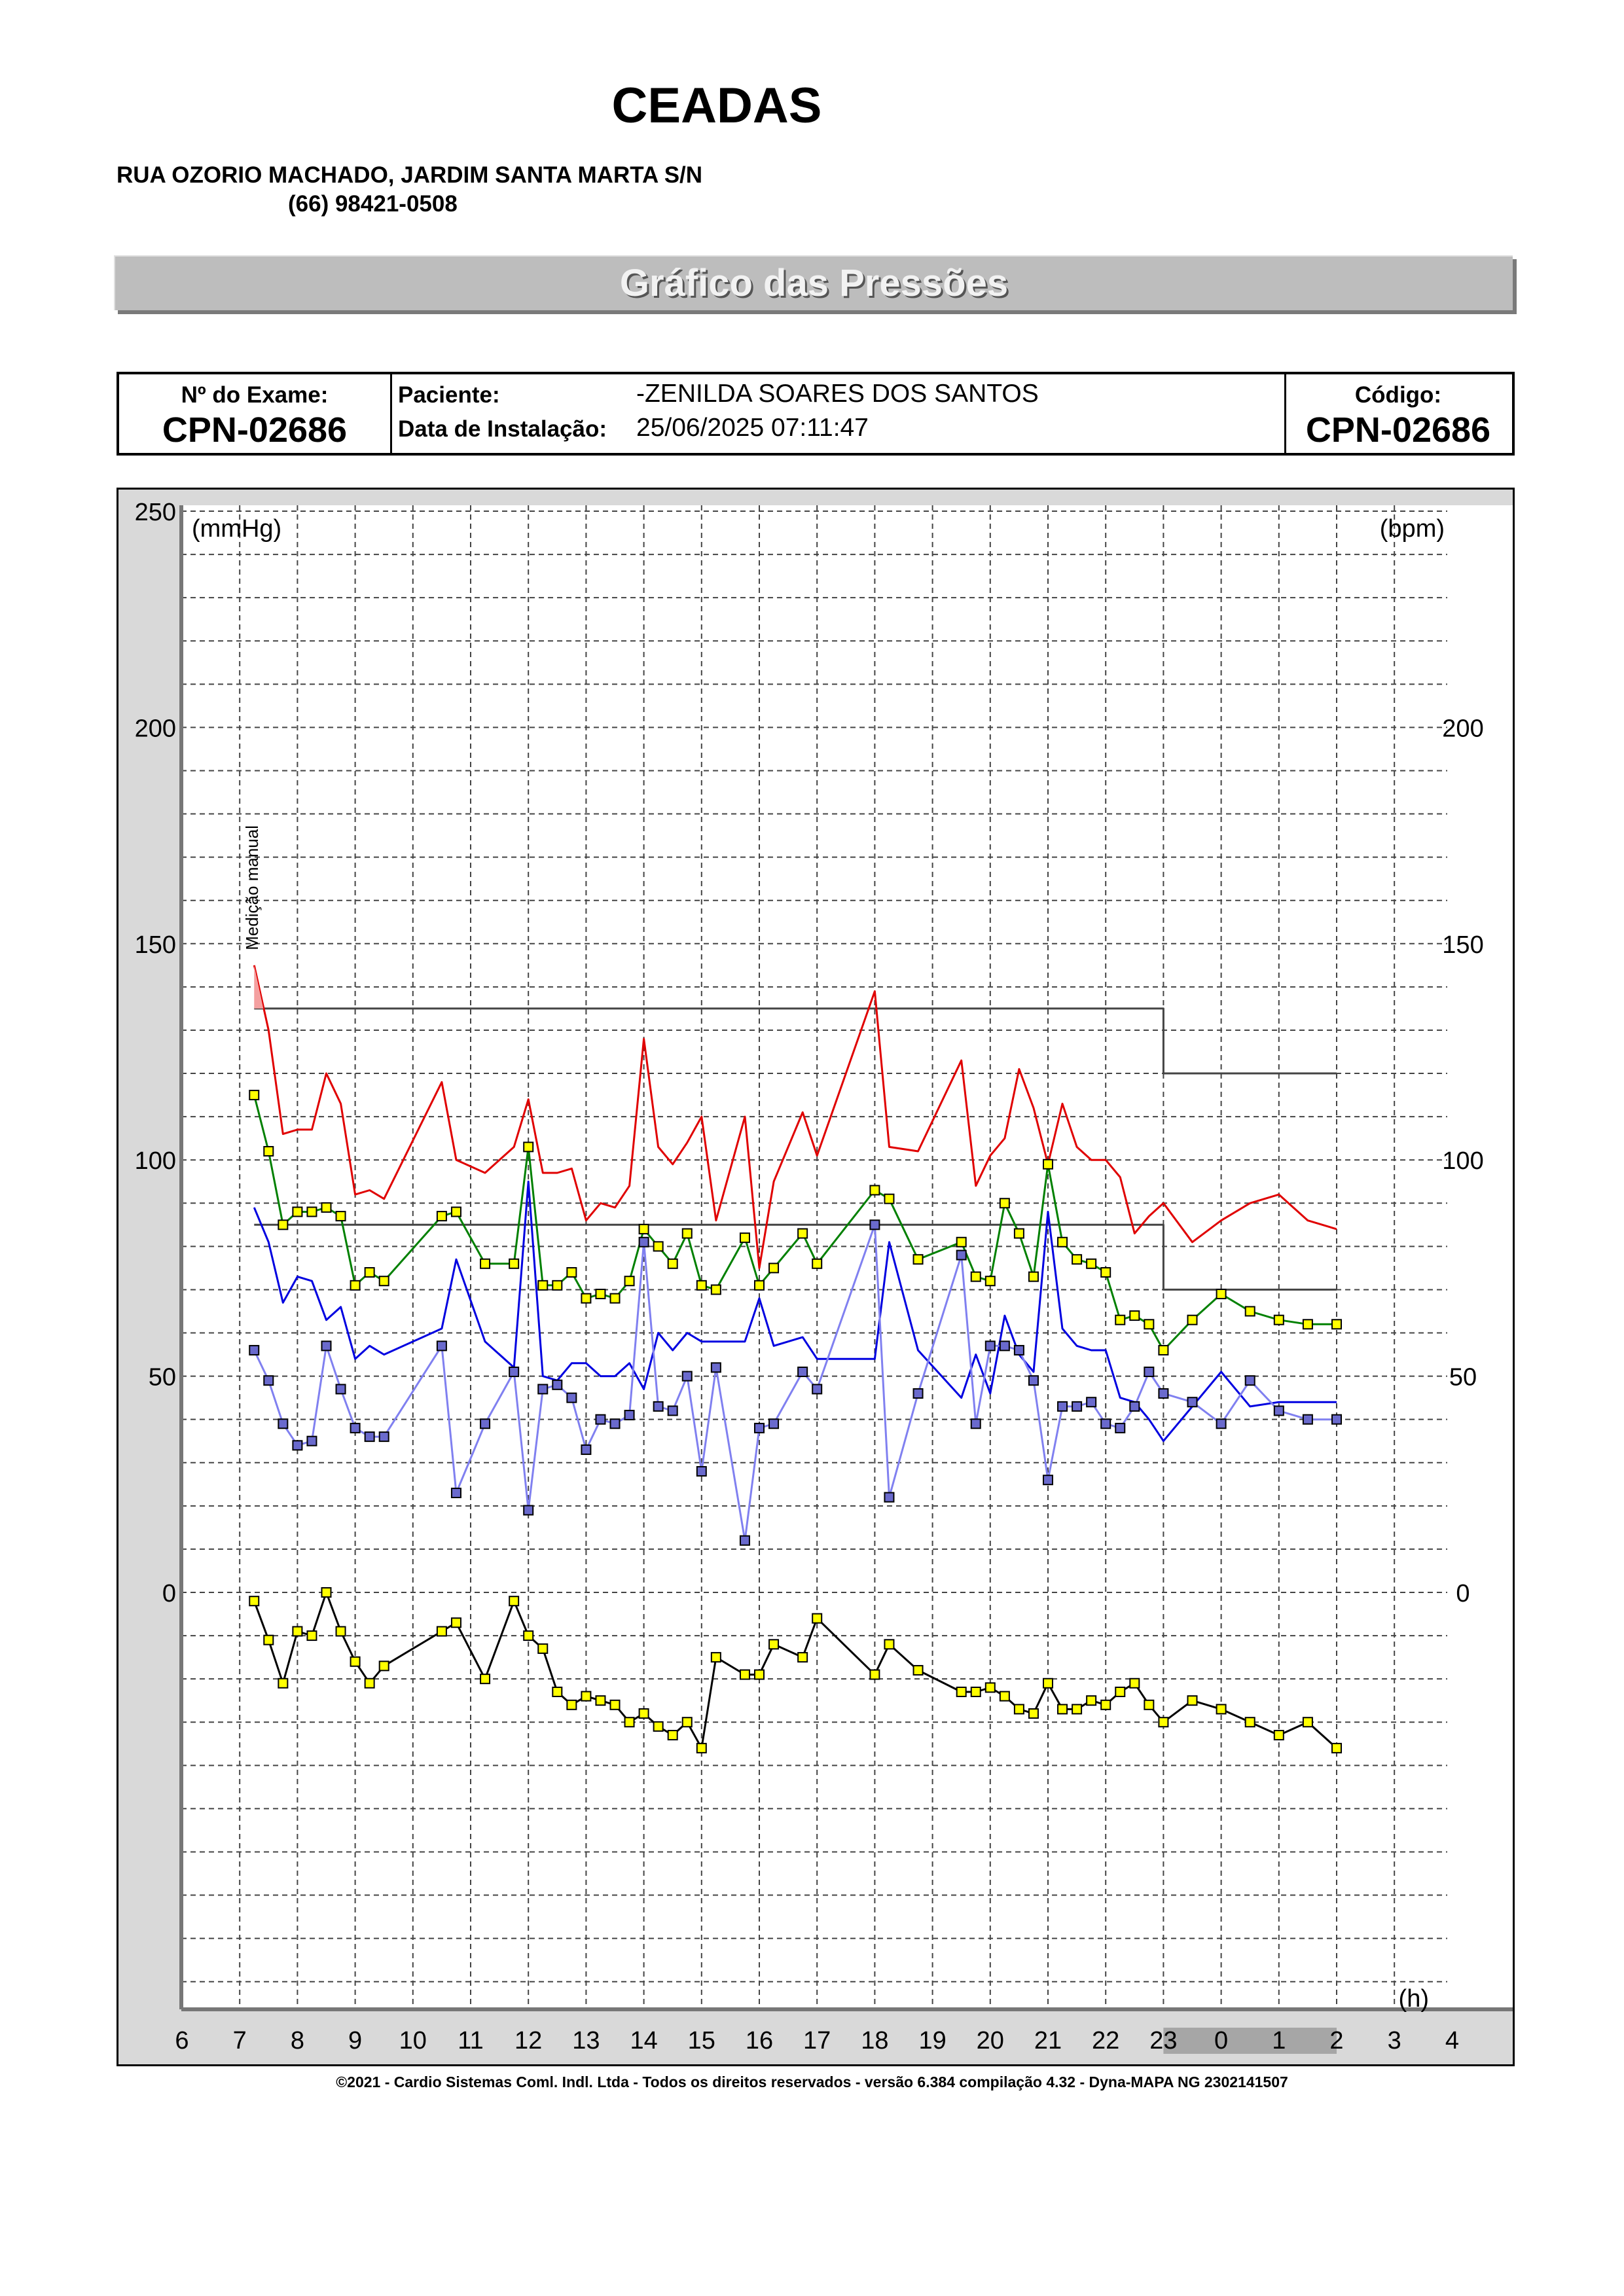 This screenshot has height=2296, width=1624. What do you see at coordinates (1398, 413) in the screenshot?
I see `code-cell: Código: CPN-02686` at bounding box center [1398, 413].